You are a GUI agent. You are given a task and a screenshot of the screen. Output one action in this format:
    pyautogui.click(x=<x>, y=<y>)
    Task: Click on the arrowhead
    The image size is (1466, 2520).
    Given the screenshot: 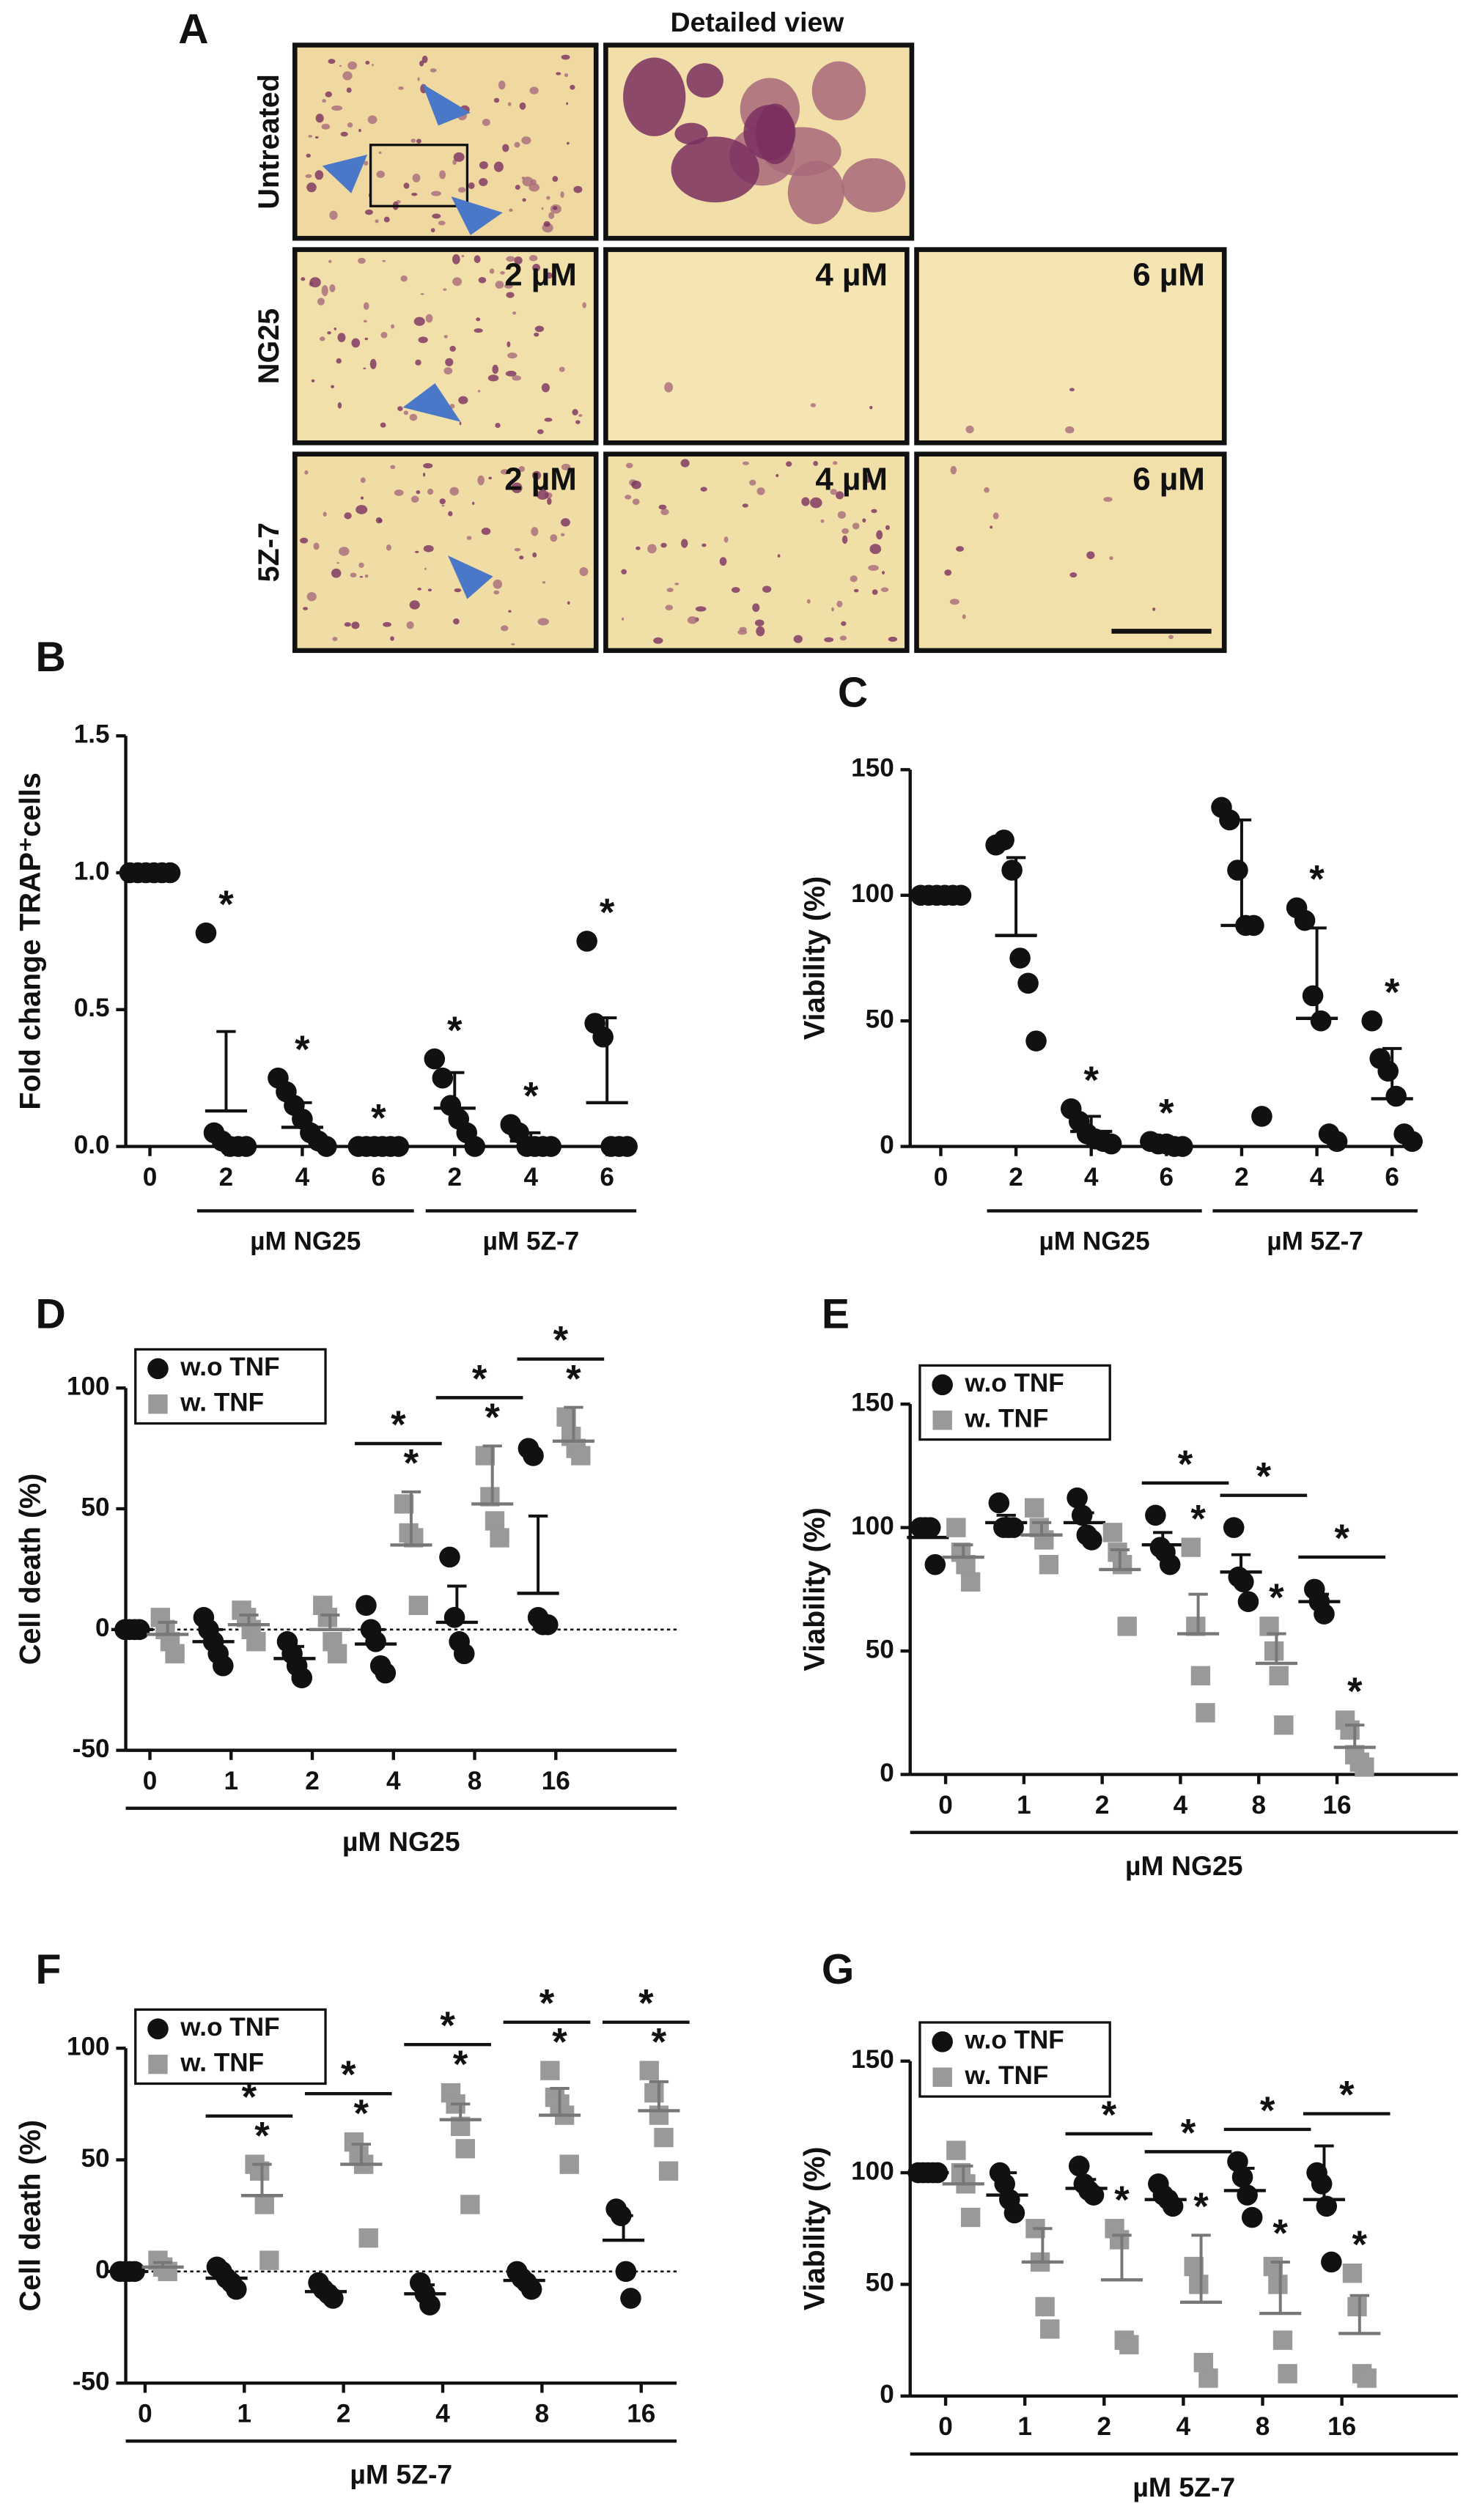 What is the action you would take?
    pyautogui.click(x=431, y=402)
    